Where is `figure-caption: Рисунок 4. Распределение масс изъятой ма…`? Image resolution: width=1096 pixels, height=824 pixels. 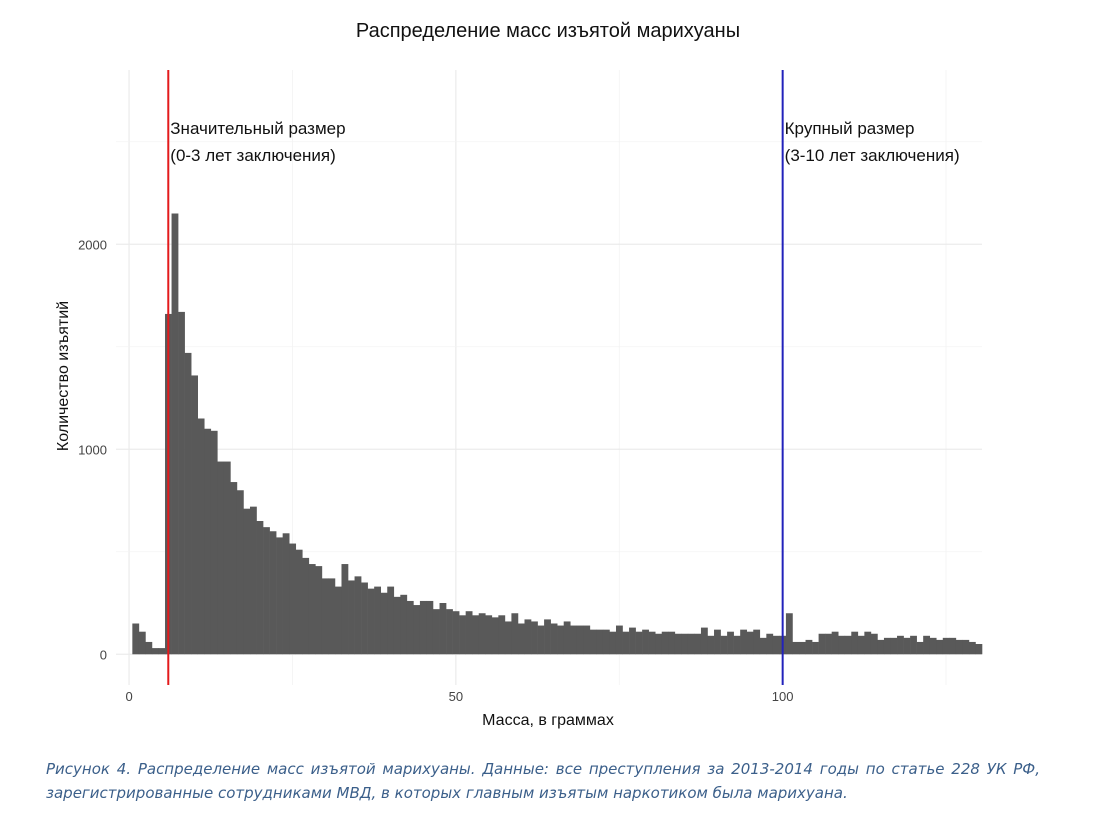 figure-caption: Рисунок 4. Распределение масс изъятой ма… is located at coordinates (543, 781).